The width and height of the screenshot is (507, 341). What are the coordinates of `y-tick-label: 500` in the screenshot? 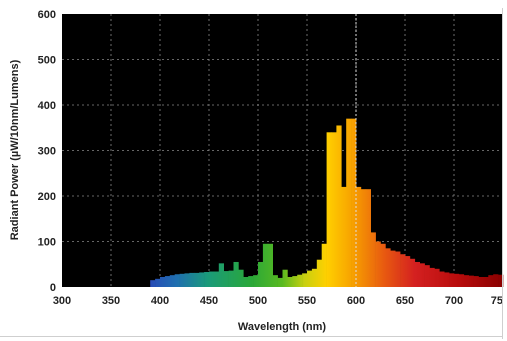 It's located at (47, 61).